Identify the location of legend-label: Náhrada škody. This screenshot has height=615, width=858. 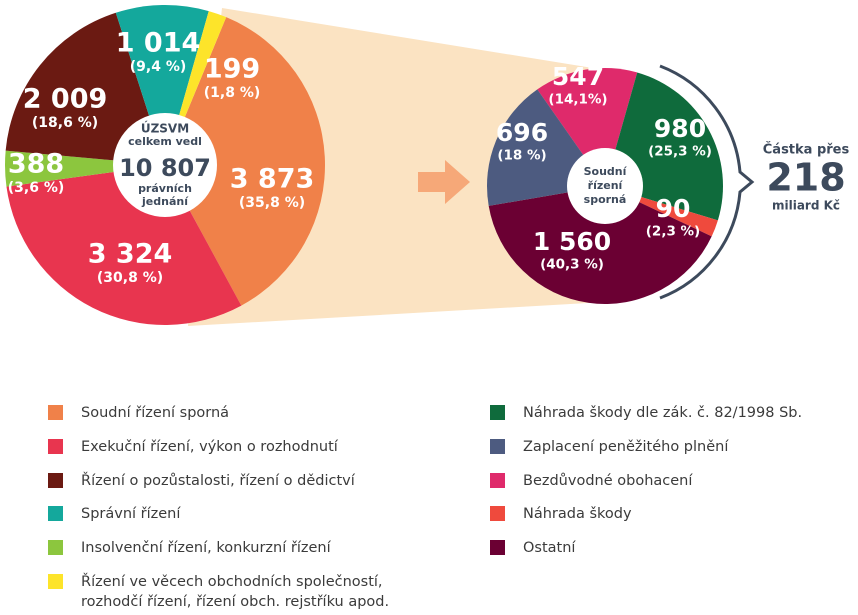
(577, 514).